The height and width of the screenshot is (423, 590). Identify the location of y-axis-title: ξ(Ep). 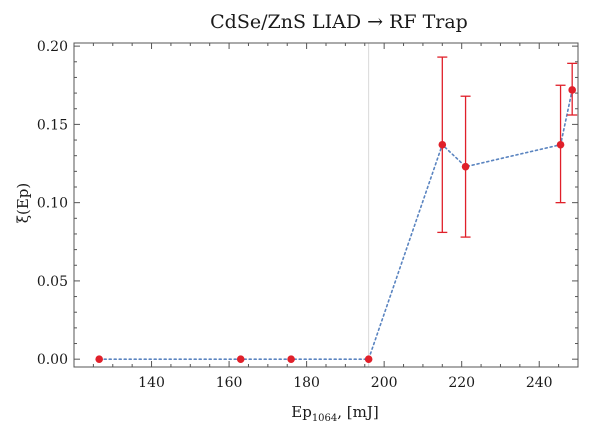
(23, 203).